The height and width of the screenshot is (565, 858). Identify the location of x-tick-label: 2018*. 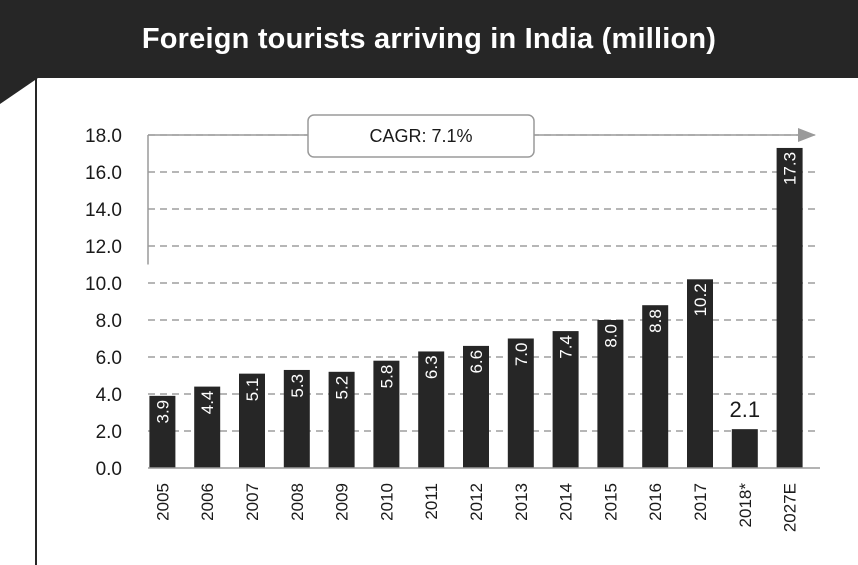
(745, 505).